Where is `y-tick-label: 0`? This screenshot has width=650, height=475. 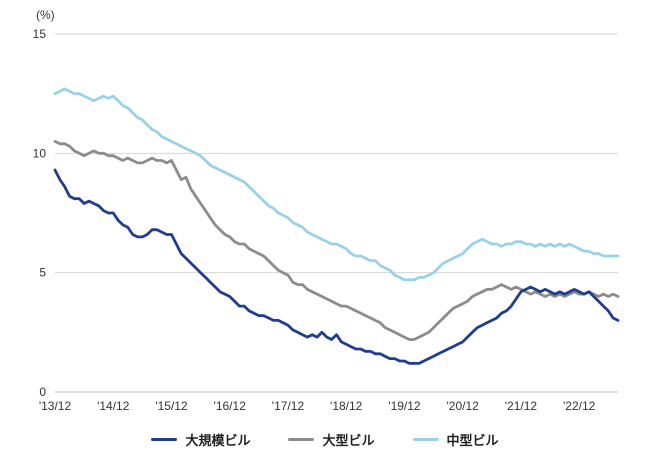
y-tick-label: 0 is located at coordinates (42, 392).